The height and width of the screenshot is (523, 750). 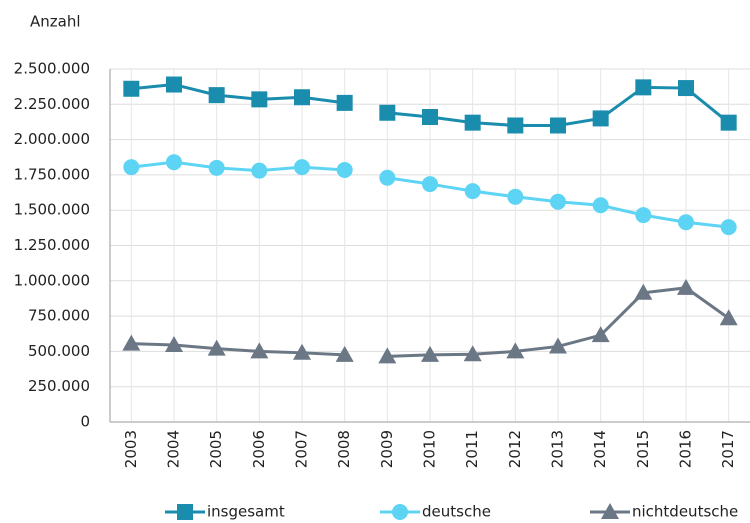 I want to click on x-tick-label: 2010, so click(x=430, y=449).